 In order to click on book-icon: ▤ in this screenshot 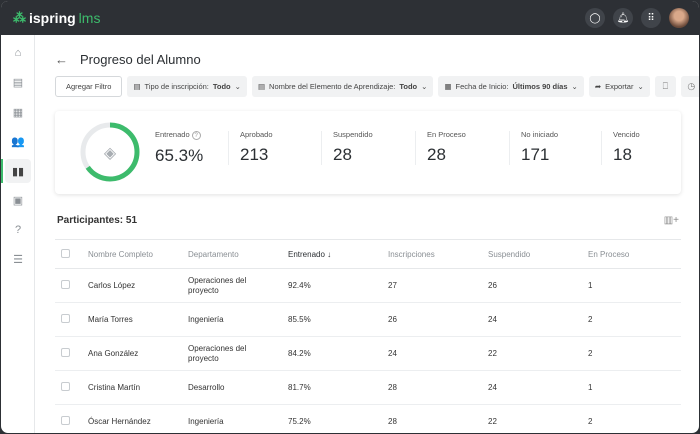, I will do `click(18, 83)`.